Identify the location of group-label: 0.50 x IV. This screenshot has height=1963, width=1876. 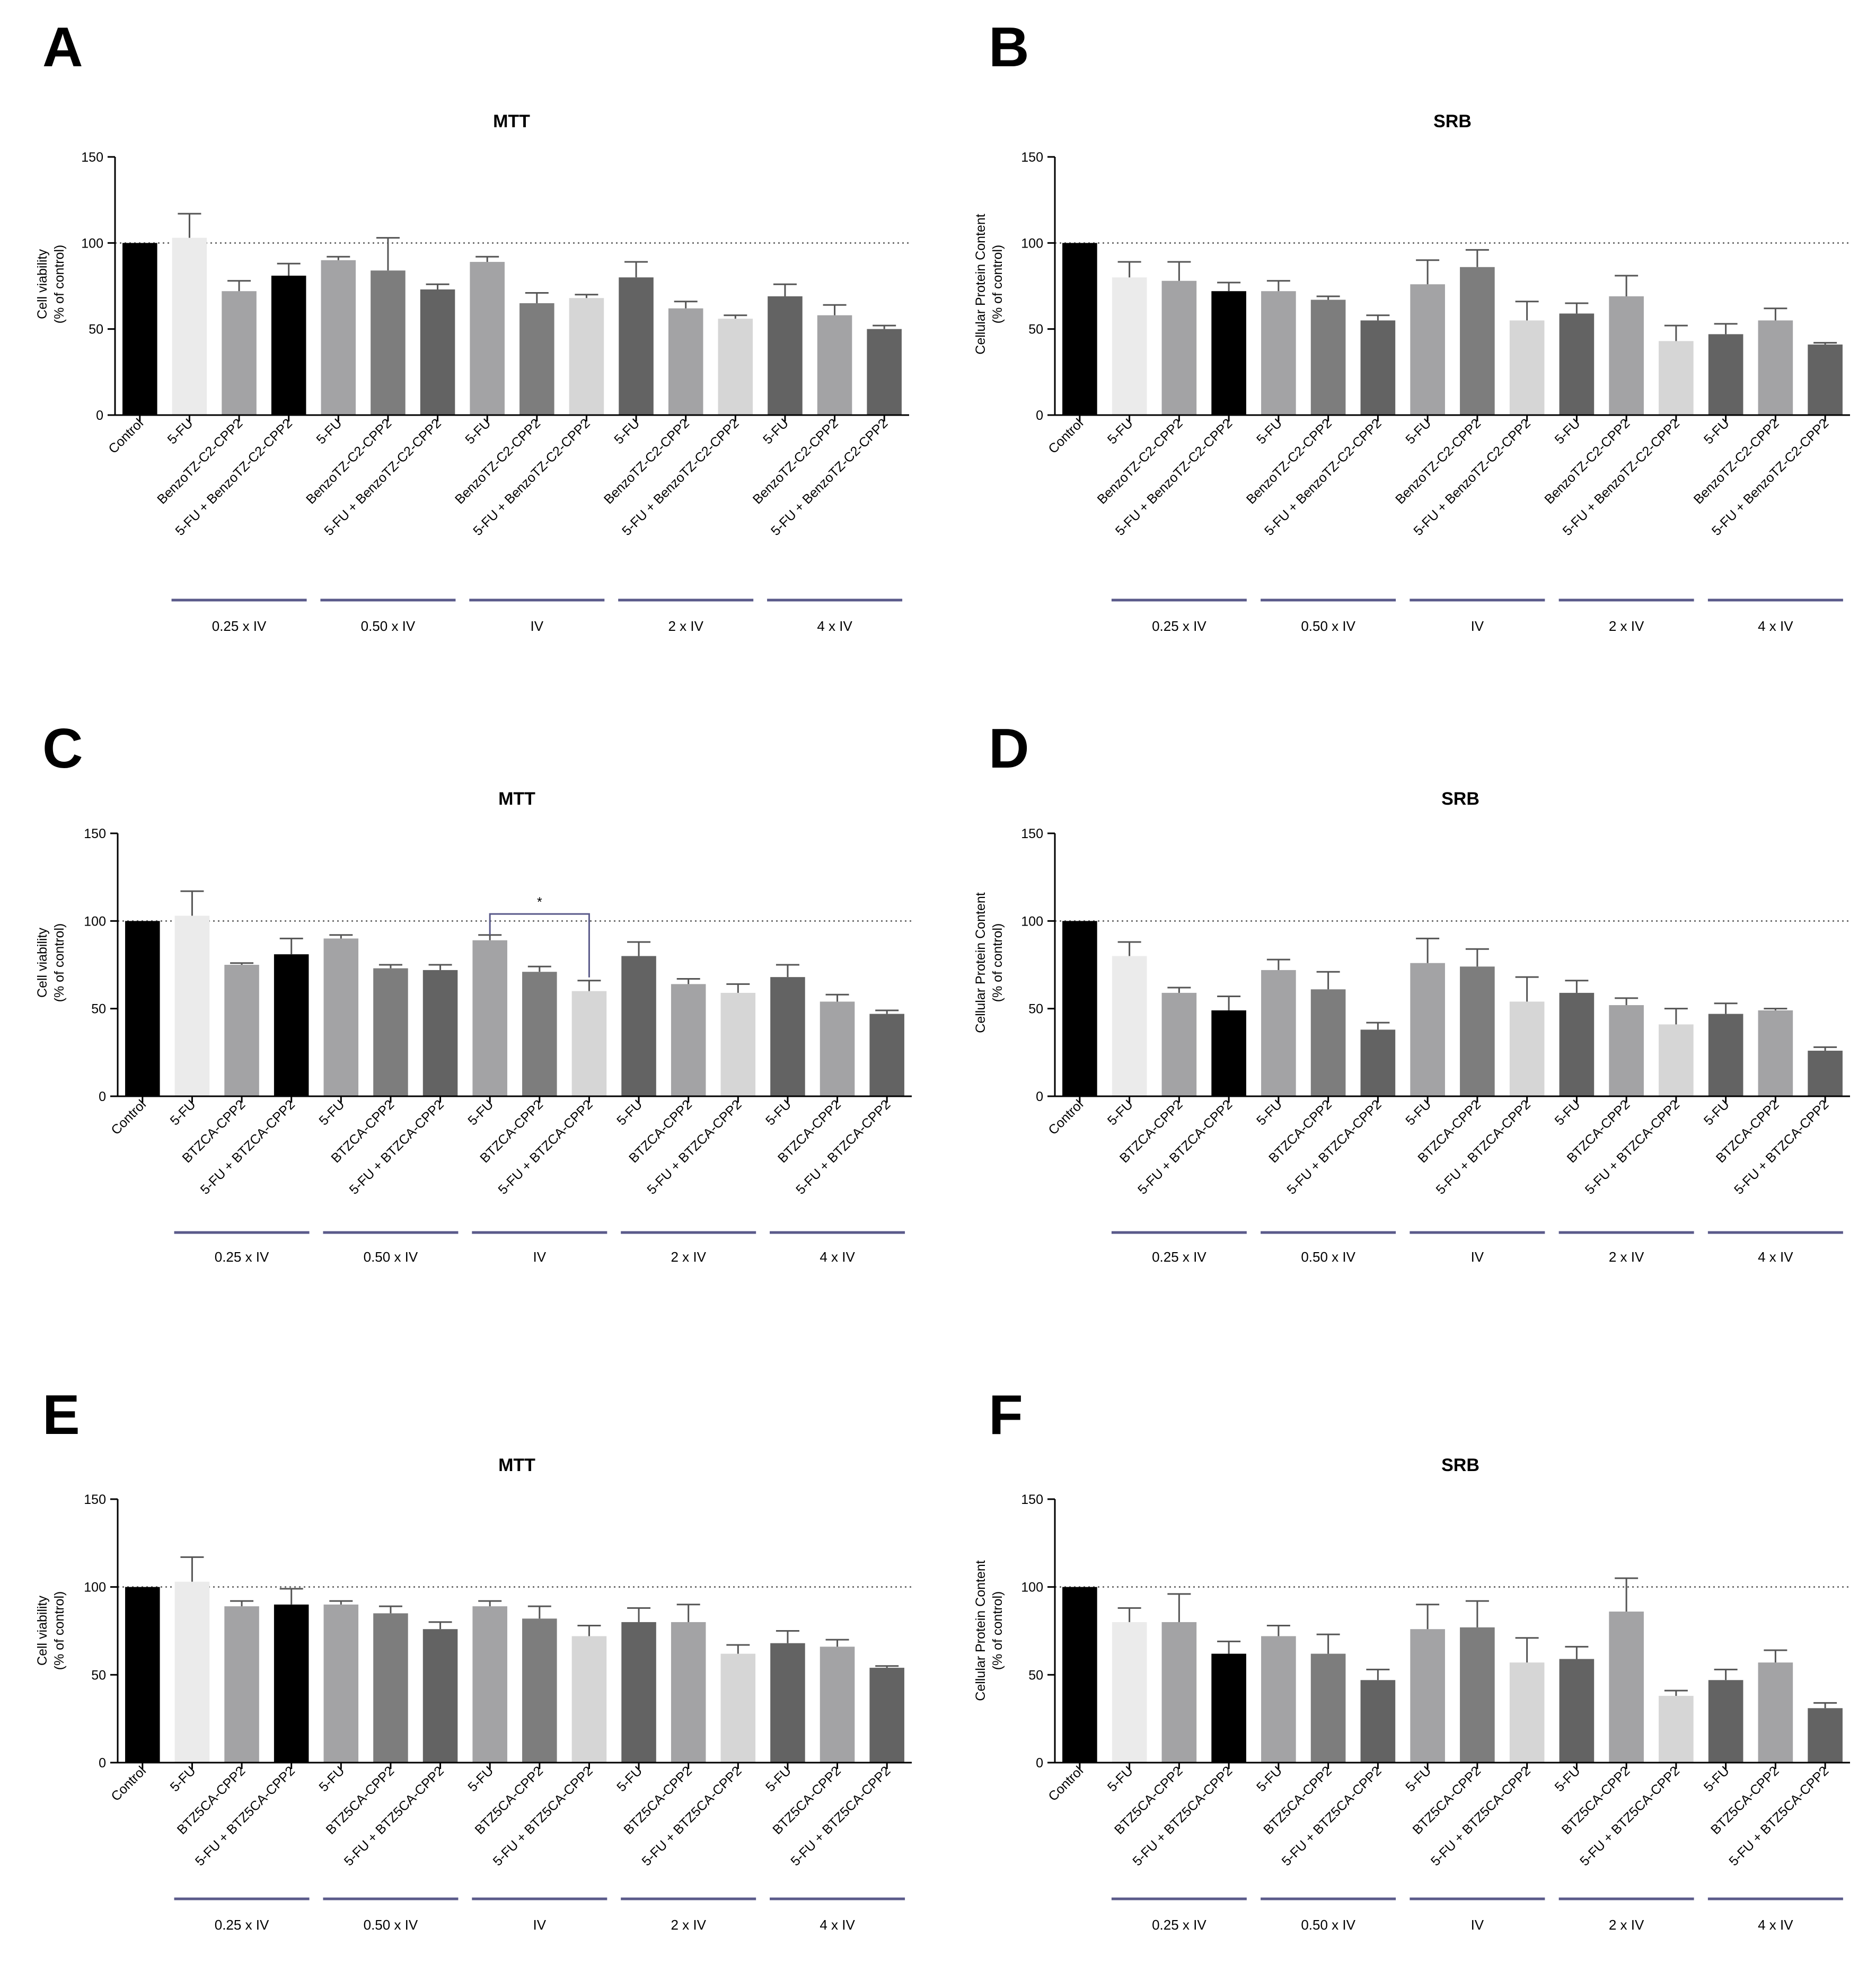
(1328, 626).